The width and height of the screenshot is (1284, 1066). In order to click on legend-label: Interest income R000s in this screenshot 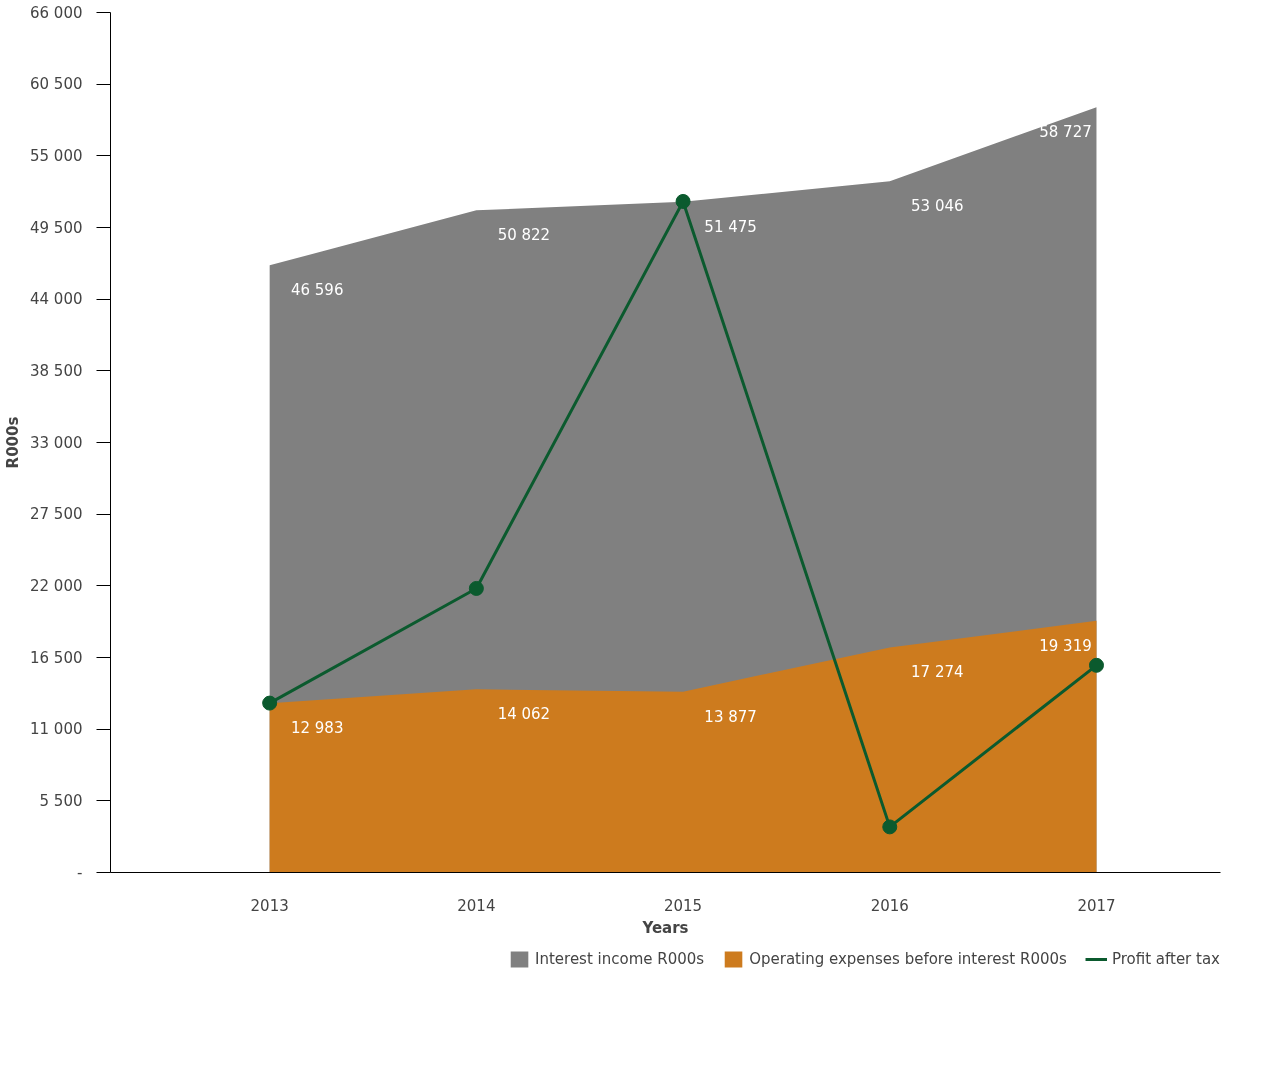, I will do `click(620, 959)`.